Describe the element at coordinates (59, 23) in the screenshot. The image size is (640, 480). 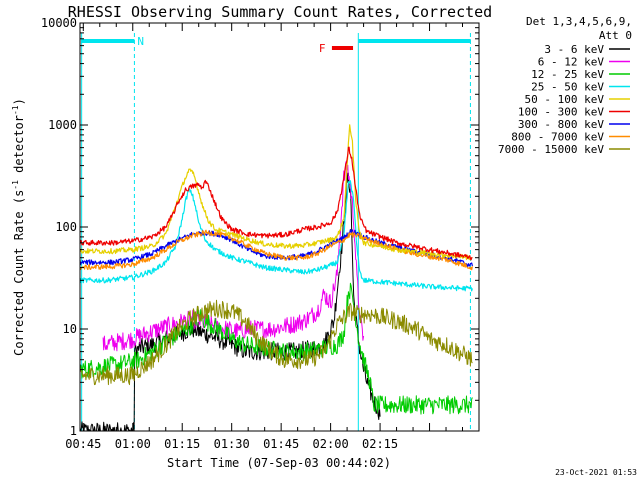
I see `y-tick-label: 10000` at that location.